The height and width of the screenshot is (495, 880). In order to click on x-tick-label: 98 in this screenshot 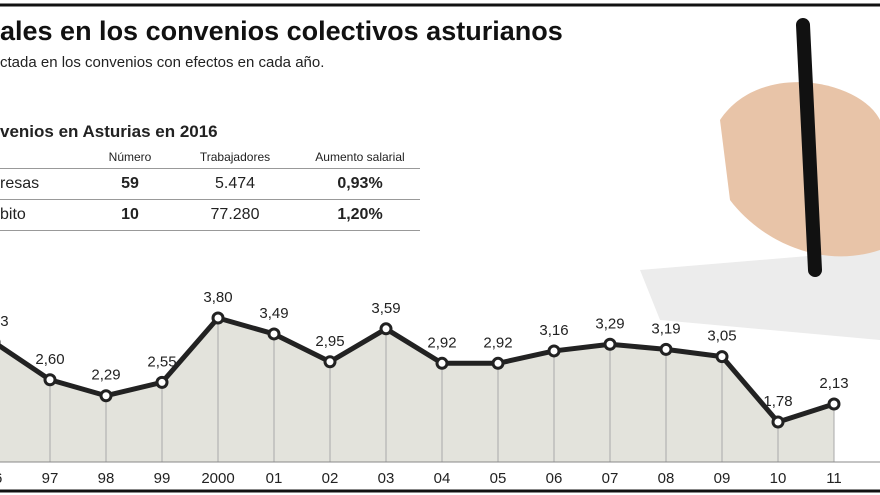, I will do `click(106, 478)`.